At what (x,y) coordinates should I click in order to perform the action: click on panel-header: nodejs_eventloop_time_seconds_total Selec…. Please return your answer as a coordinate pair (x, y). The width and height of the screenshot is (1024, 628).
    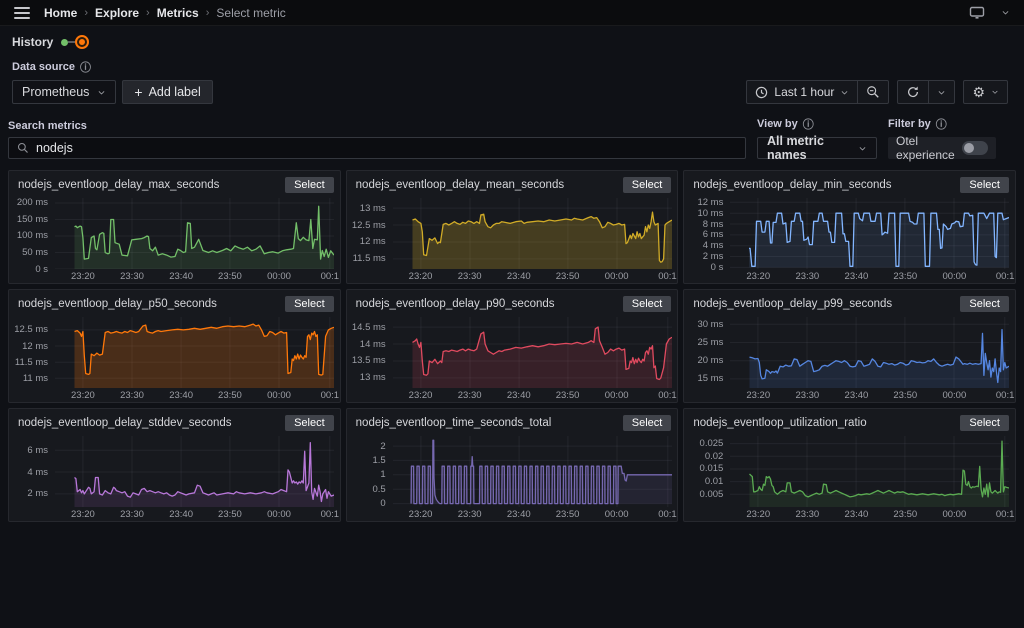
    Looking at the image, I should click on (512, 420).